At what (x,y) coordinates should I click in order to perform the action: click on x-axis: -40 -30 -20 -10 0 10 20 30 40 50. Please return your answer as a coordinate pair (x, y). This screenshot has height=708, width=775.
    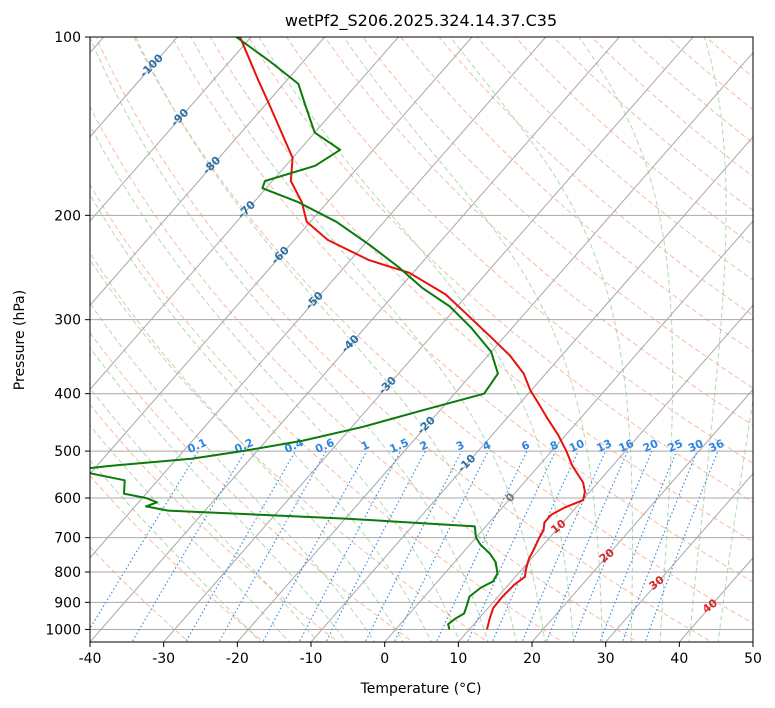
    Looking at the image, I should click on (420, 654).